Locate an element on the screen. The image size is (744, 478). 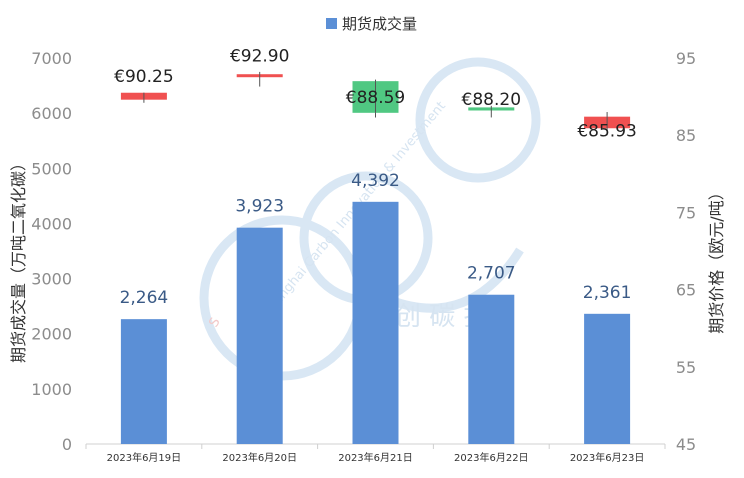
y-left-tick-label: 6000 is located at coordinates (51, 113).